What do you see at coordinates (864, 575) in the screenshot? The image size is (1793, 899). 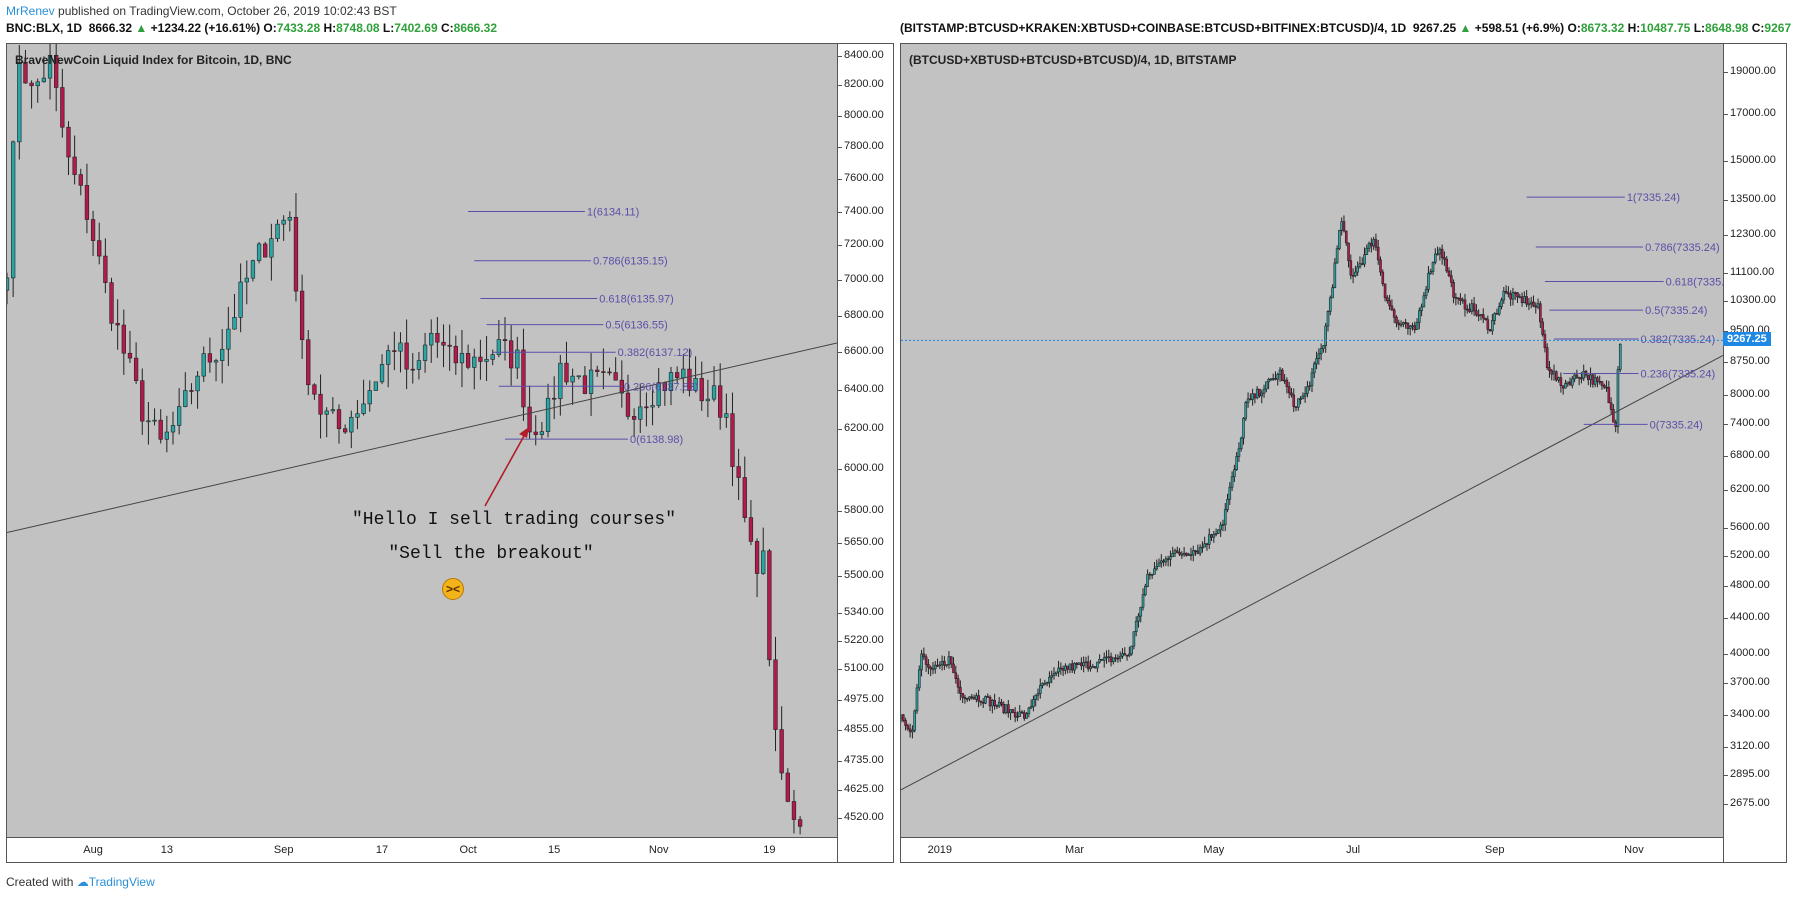 I see `price-tick-label: 5500.00` at bounding box center [864, 575].